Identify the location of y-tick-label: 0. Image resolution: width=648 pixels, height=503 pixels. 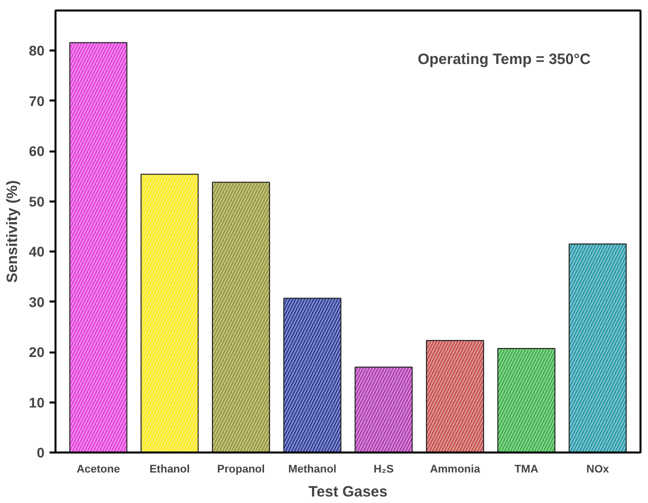
(40, 452).